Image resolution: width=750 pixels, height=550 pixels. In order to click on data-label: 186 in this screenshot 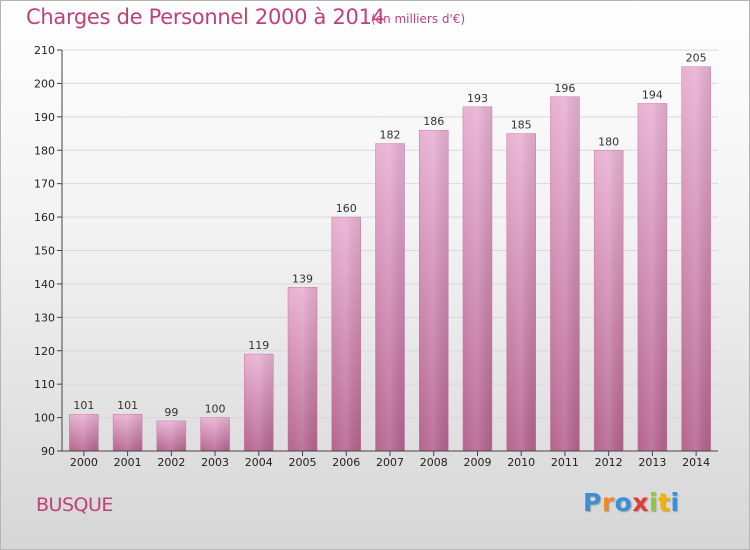, I will do `click(433, 121)`.